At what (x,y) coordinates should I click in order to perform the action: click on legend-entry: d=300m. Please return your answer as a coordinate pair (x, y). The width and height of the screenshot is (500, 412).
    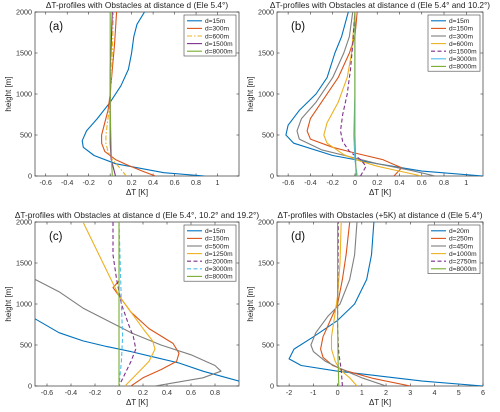
    Looking at the image, I should click on (217, 29).